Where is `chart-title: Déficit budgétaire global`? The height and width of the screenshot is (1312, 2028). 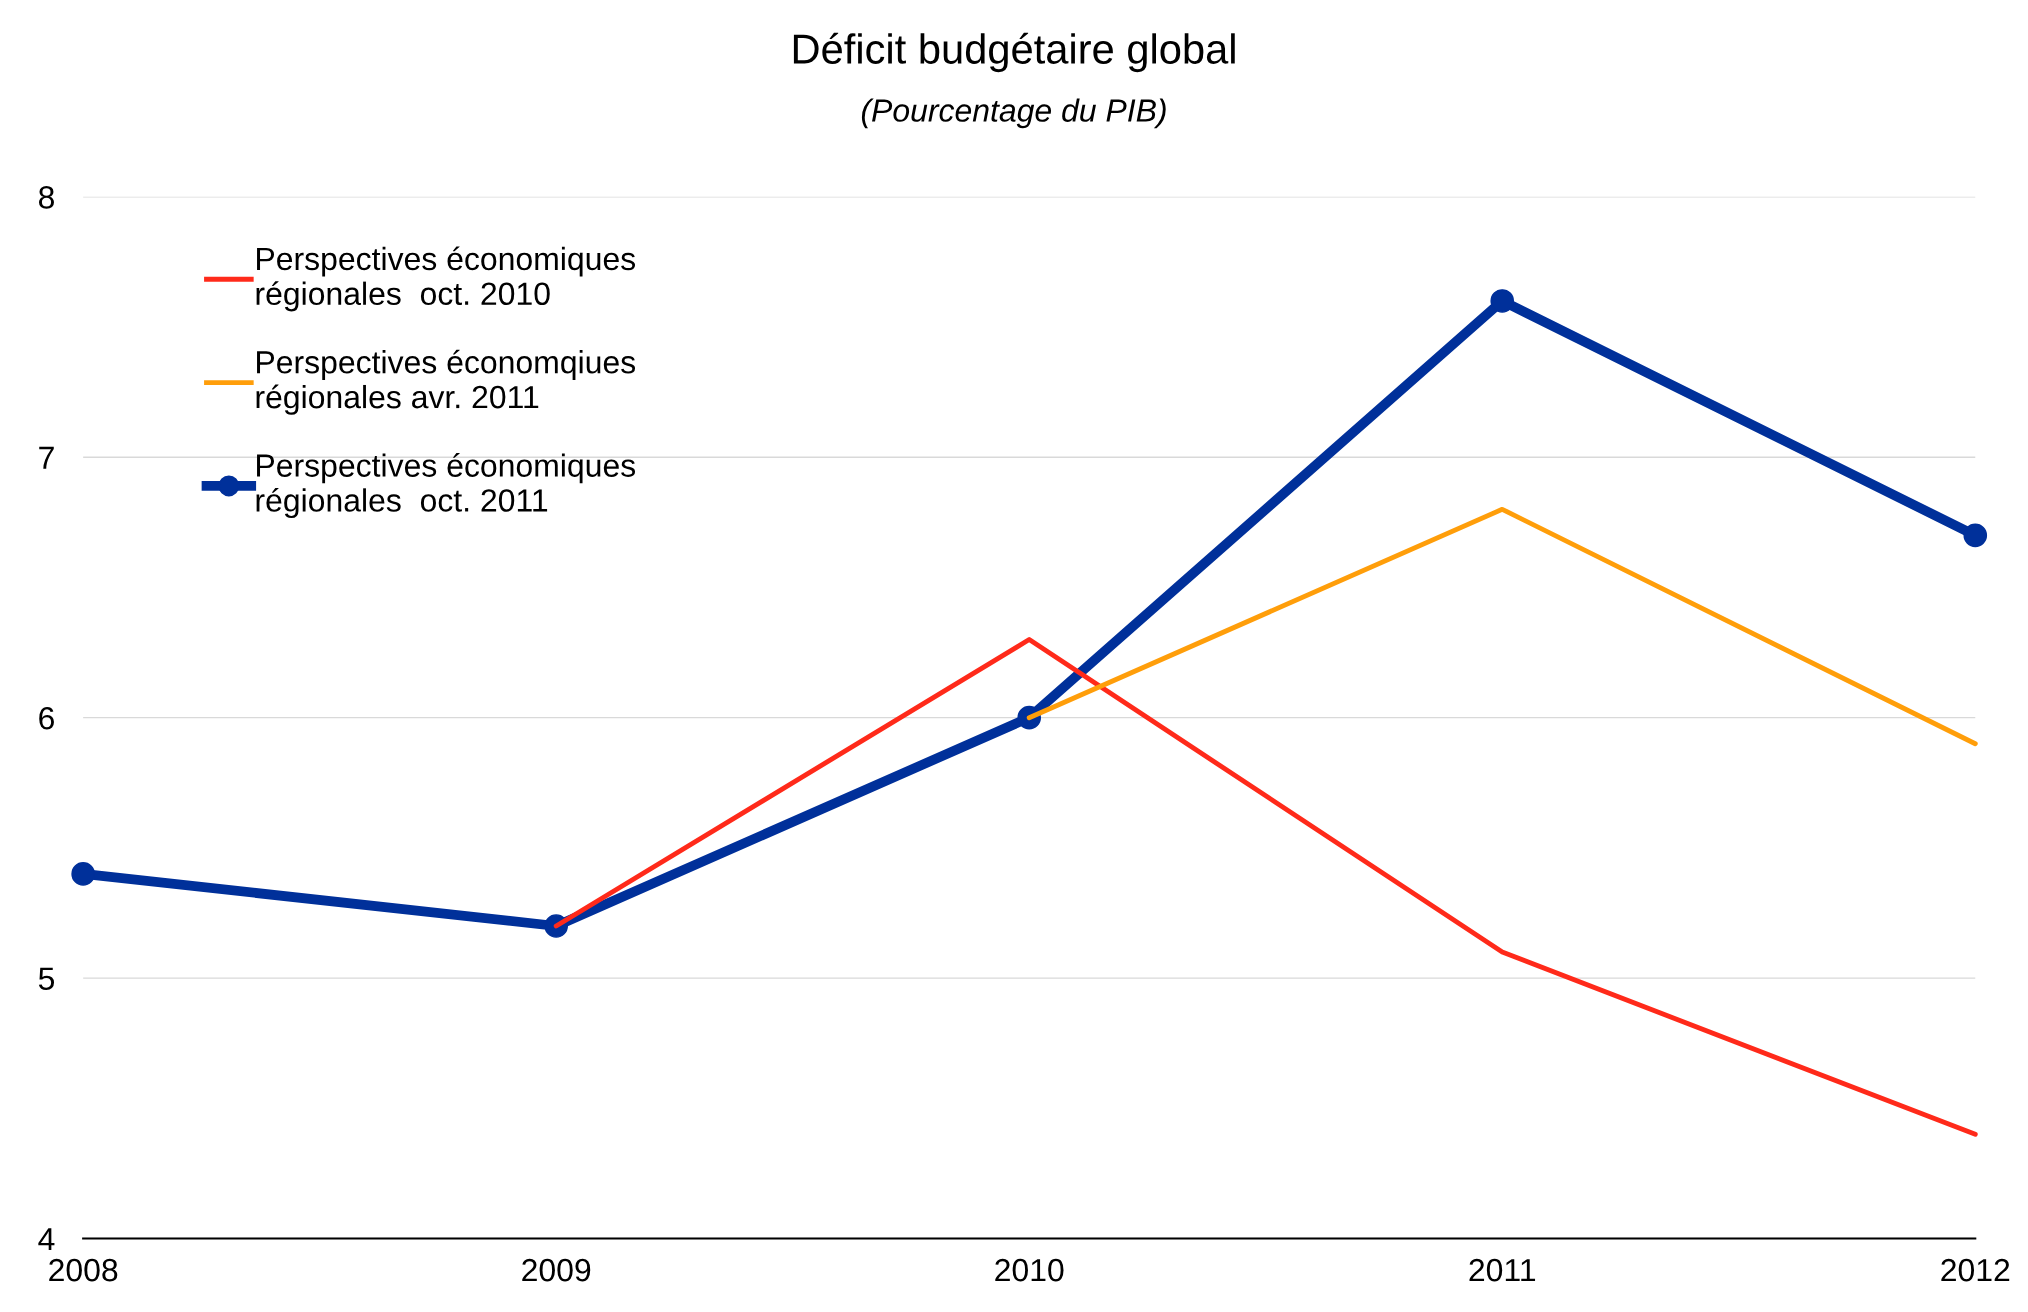
chart-title: Déficit budgétaire global is located at coordinates (1014, 52).